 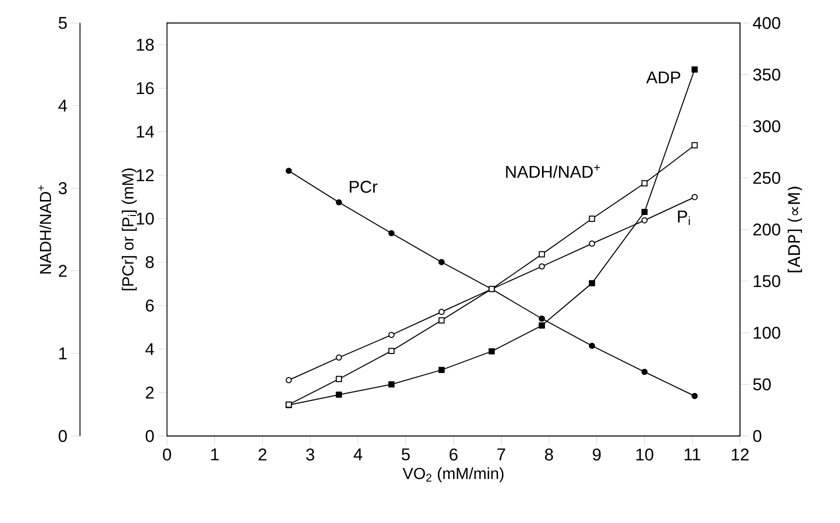 I want to click on y3-tick-label: 4, so click(x=62, y=106).